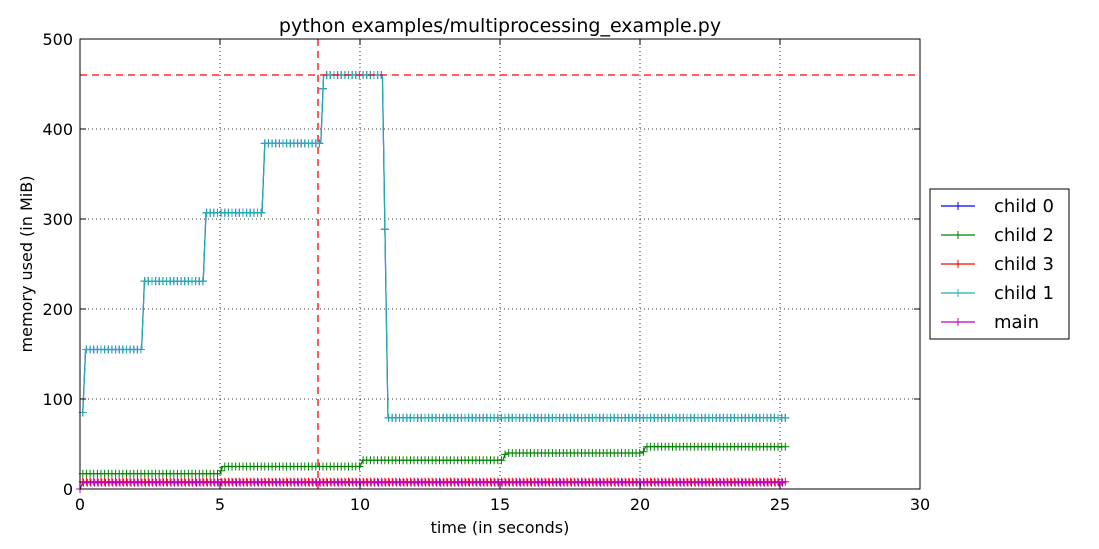  What do you see at coordinates (990, 322) in the screenshot?
I see `legend-entry: main` at bounding box center [990, 322].